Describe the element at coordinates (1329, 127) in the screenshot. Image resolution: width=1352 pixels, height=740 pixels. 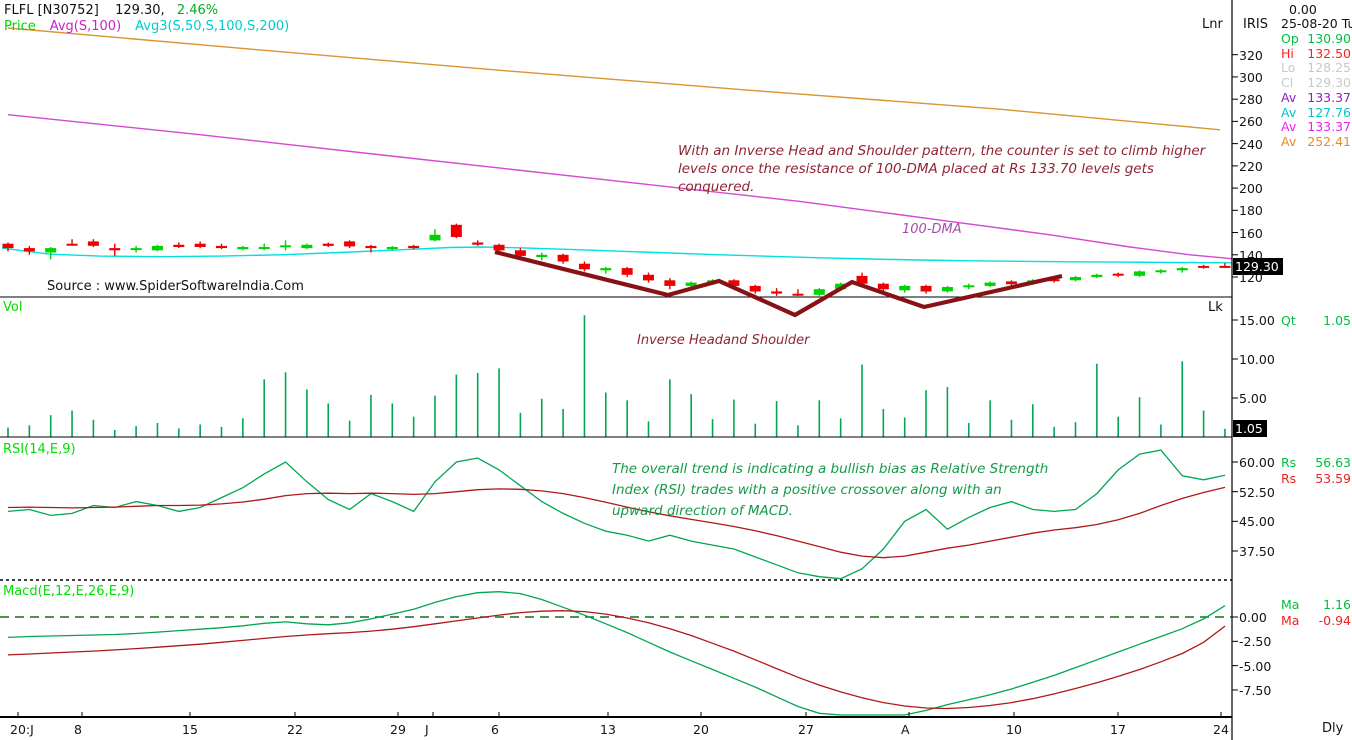
I see `quote-row-value: 133.37` at that location.